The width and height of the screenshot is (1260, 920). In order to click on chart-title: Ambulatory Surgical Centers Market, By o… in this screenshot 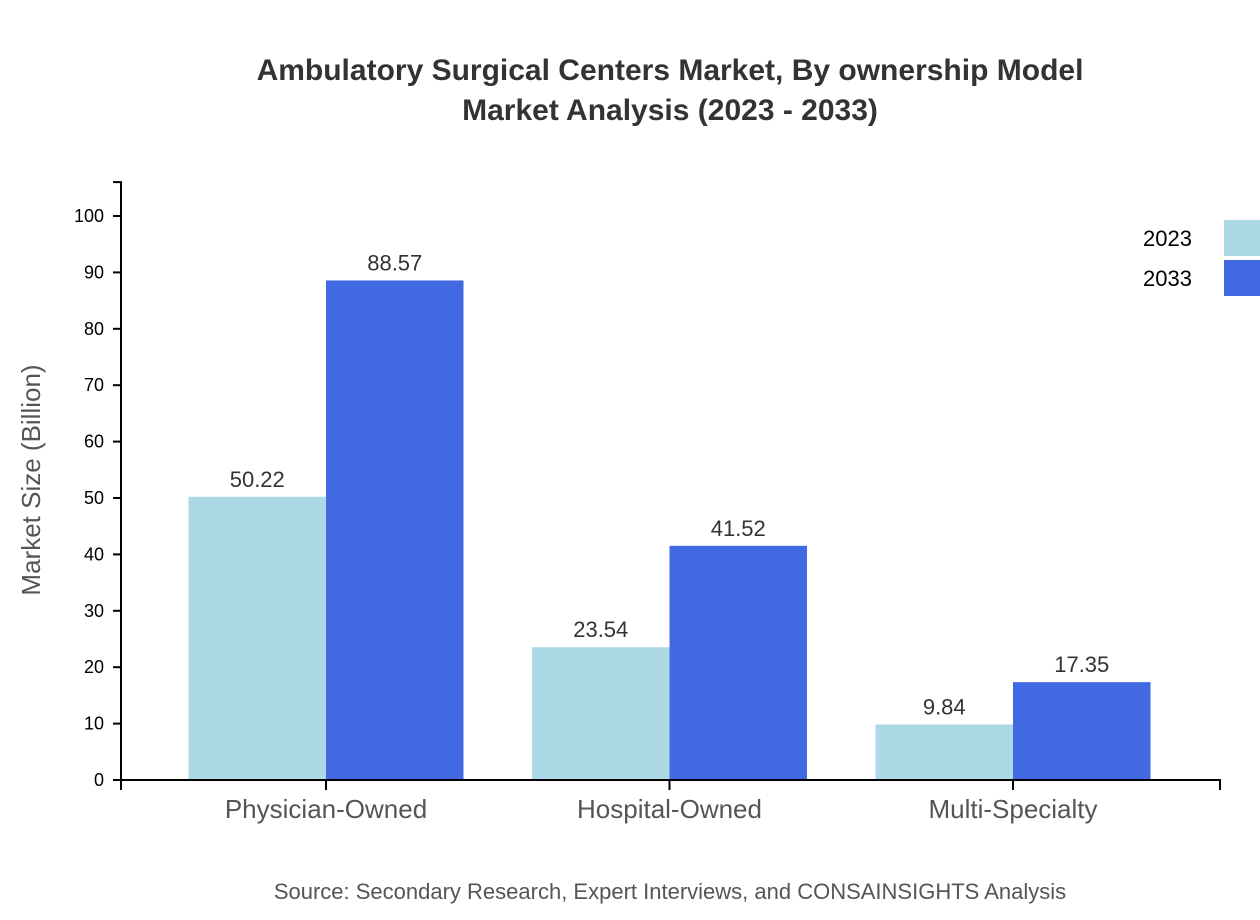, I will do `click(670, 70)`.